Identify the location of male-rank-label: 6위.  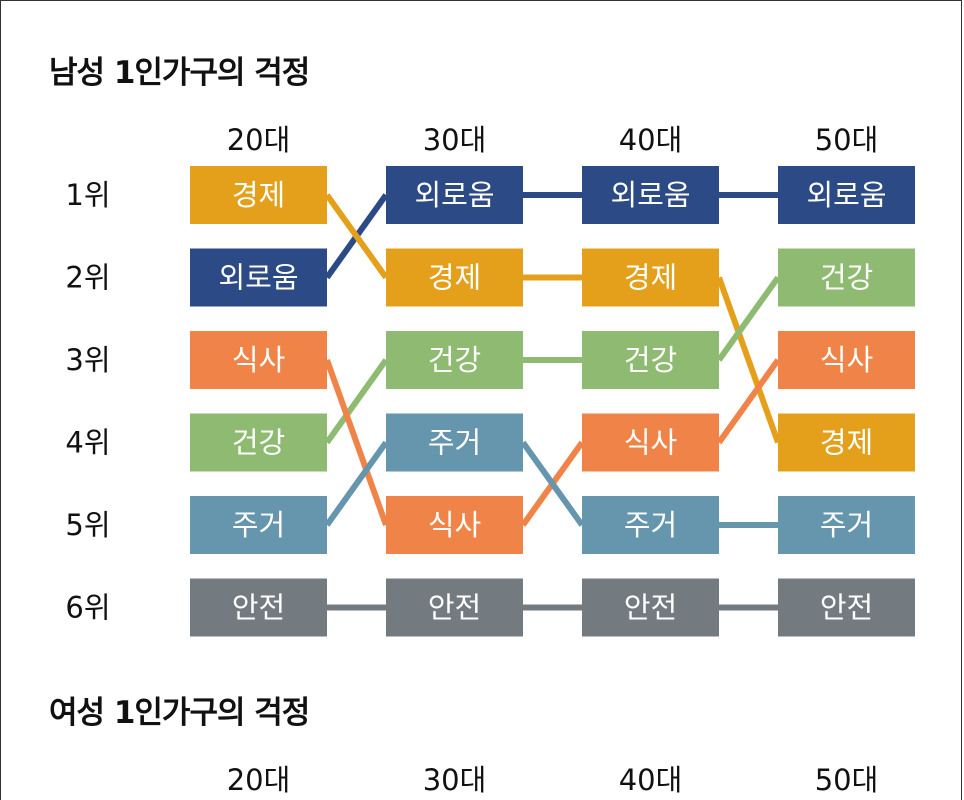
(87, 608).